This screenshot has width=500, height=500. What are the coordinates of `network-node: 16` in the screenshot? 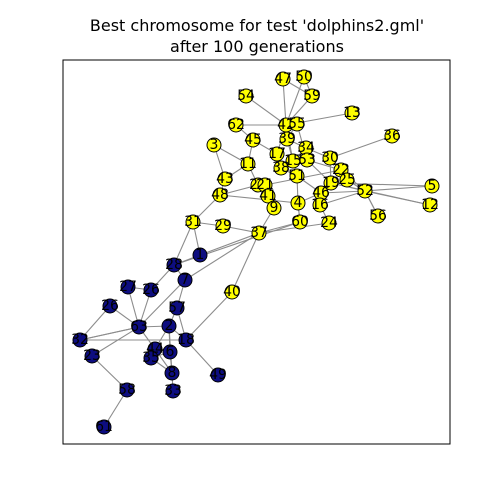 It's located at (320, 205).